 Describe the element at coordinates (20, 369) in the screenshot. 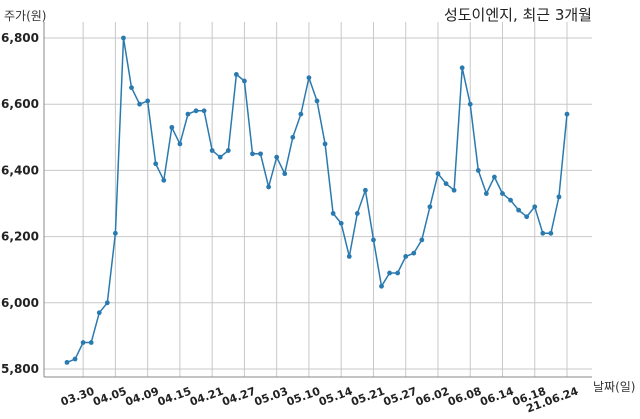

I see `y-tick-label: 5,800` at that location.